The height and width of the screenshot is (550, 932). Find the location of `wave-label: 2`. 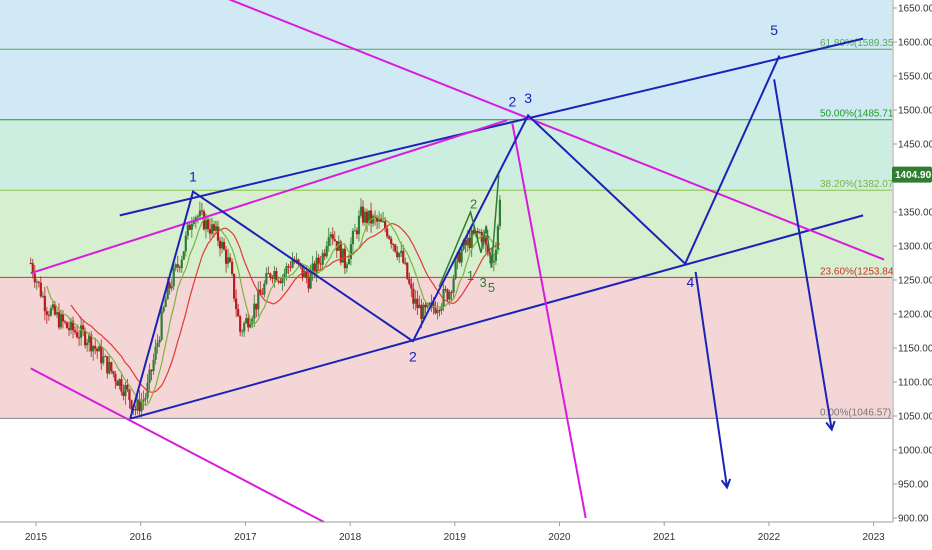

wave-label: 2 is located at coordinates (512, 102).